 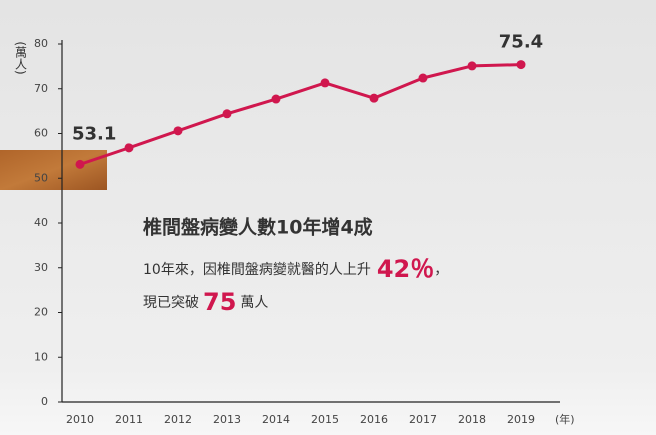 I want to click on x-tick-label: 2015, so click(x=325, y=419).